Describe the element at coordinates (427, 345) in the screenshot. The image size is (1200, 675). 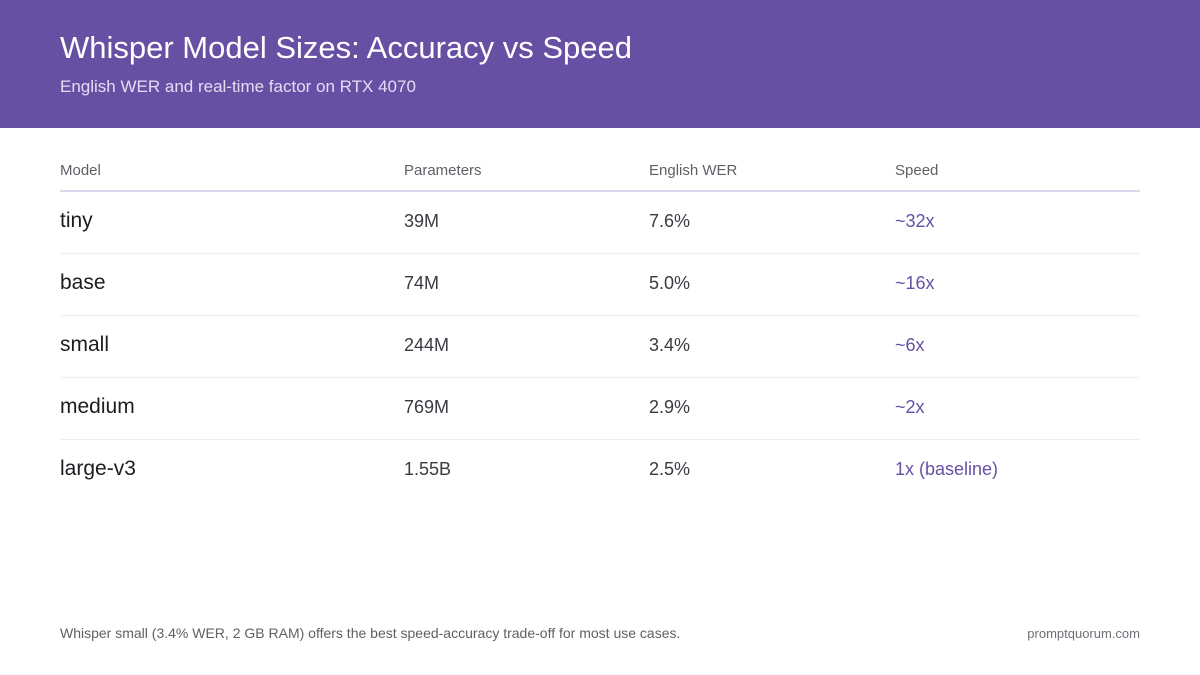
I see `parameters-cell: 244M` at that location.